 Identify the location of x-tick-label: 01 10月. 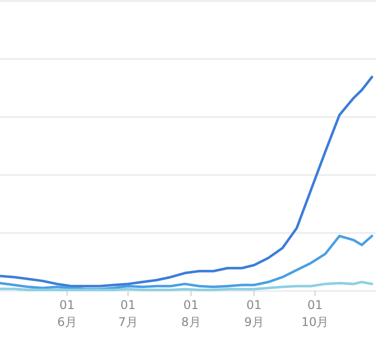
(315, 313).